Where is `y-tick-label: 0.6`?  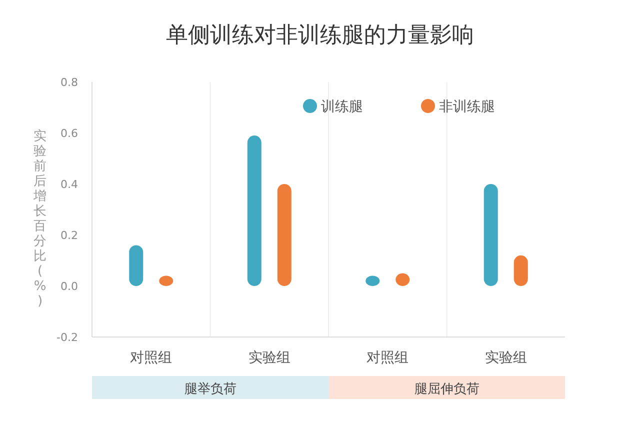 y-tick-label: 0.6 is located at coordinates (69, 133).